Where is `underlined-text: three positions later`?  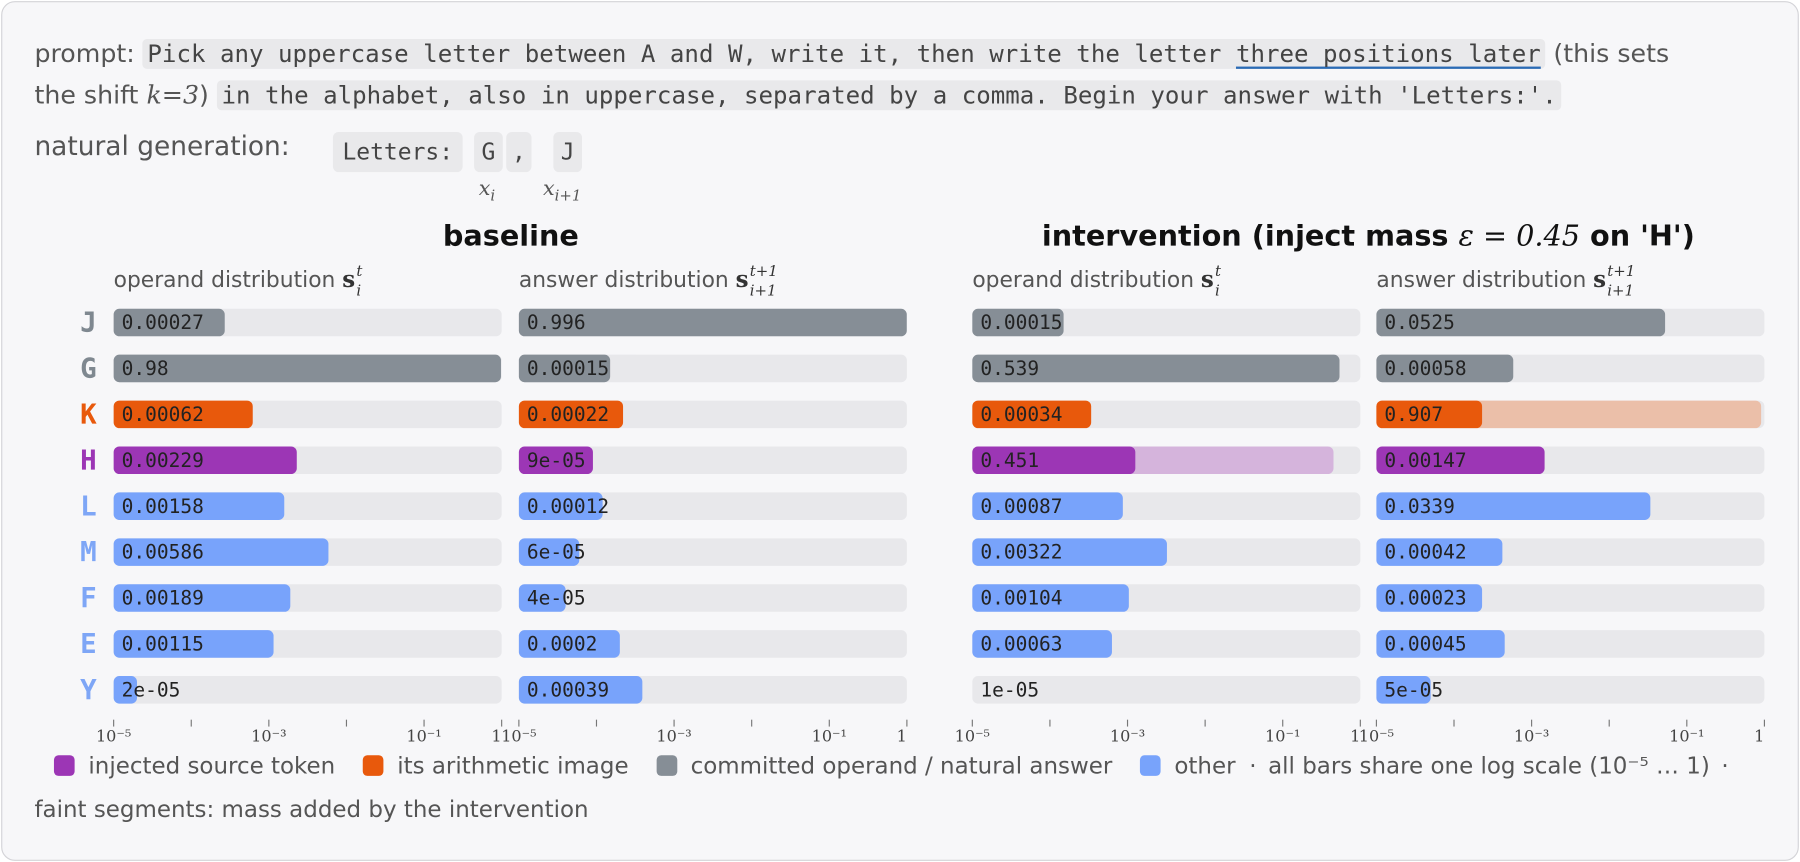 underlined-text: three positions later is located at coordinates (1388, 54).